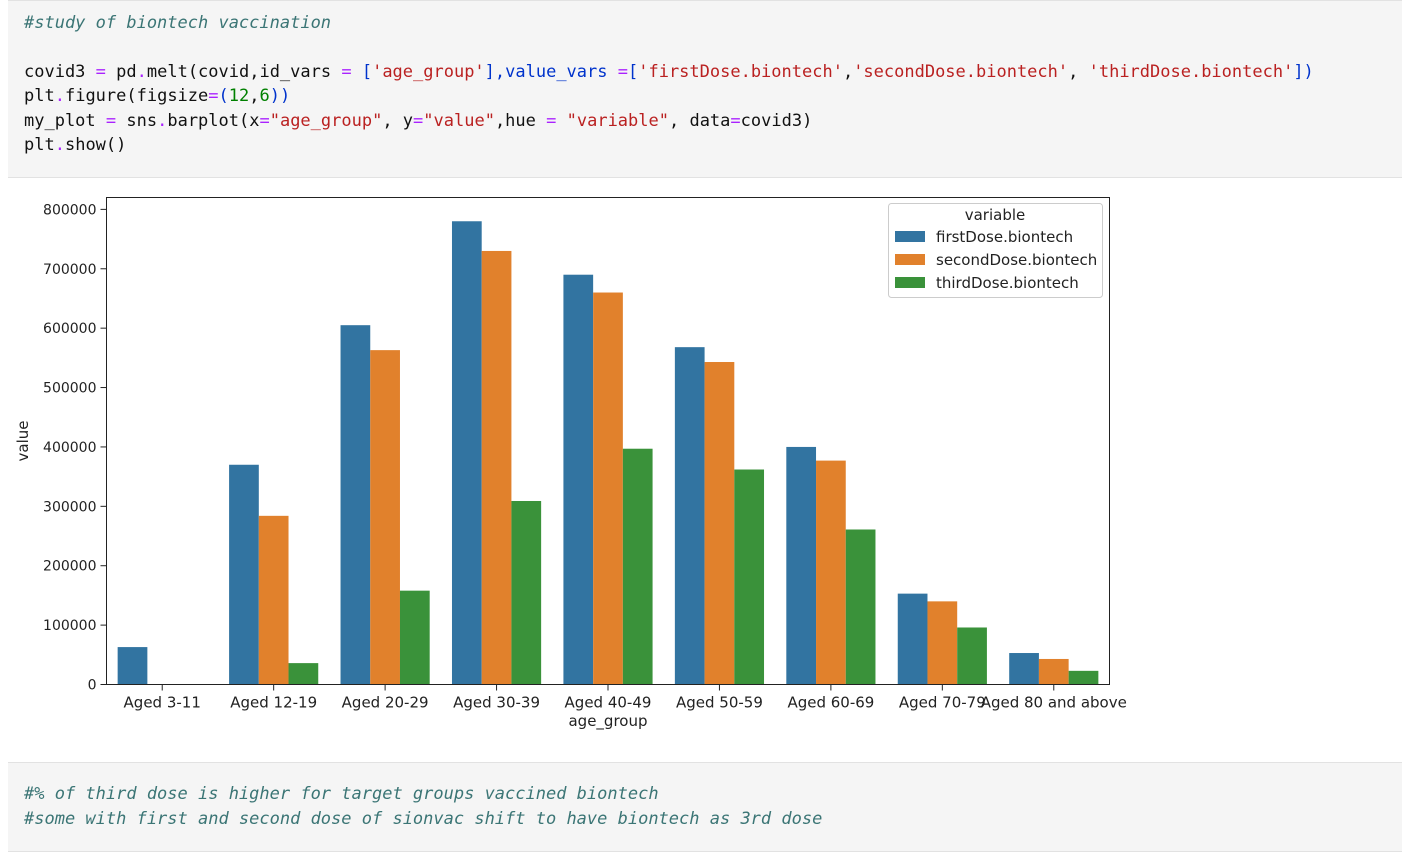  I want to click on legend-frame, so click(995, 250).